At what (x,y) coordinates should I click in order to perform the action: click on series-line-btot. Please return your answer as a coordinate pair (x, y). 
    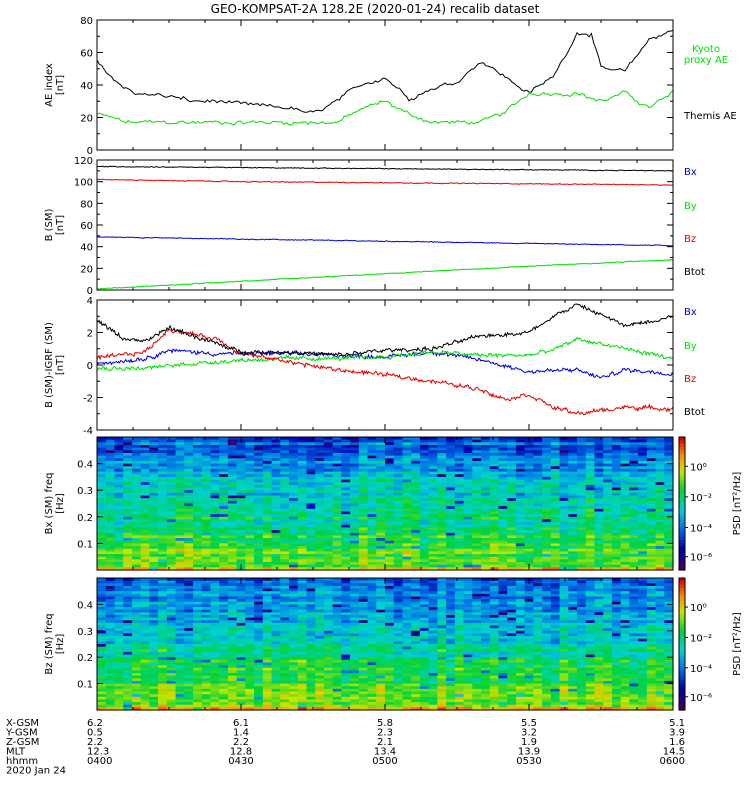
    Looking at the image, I should click on (385, 168).